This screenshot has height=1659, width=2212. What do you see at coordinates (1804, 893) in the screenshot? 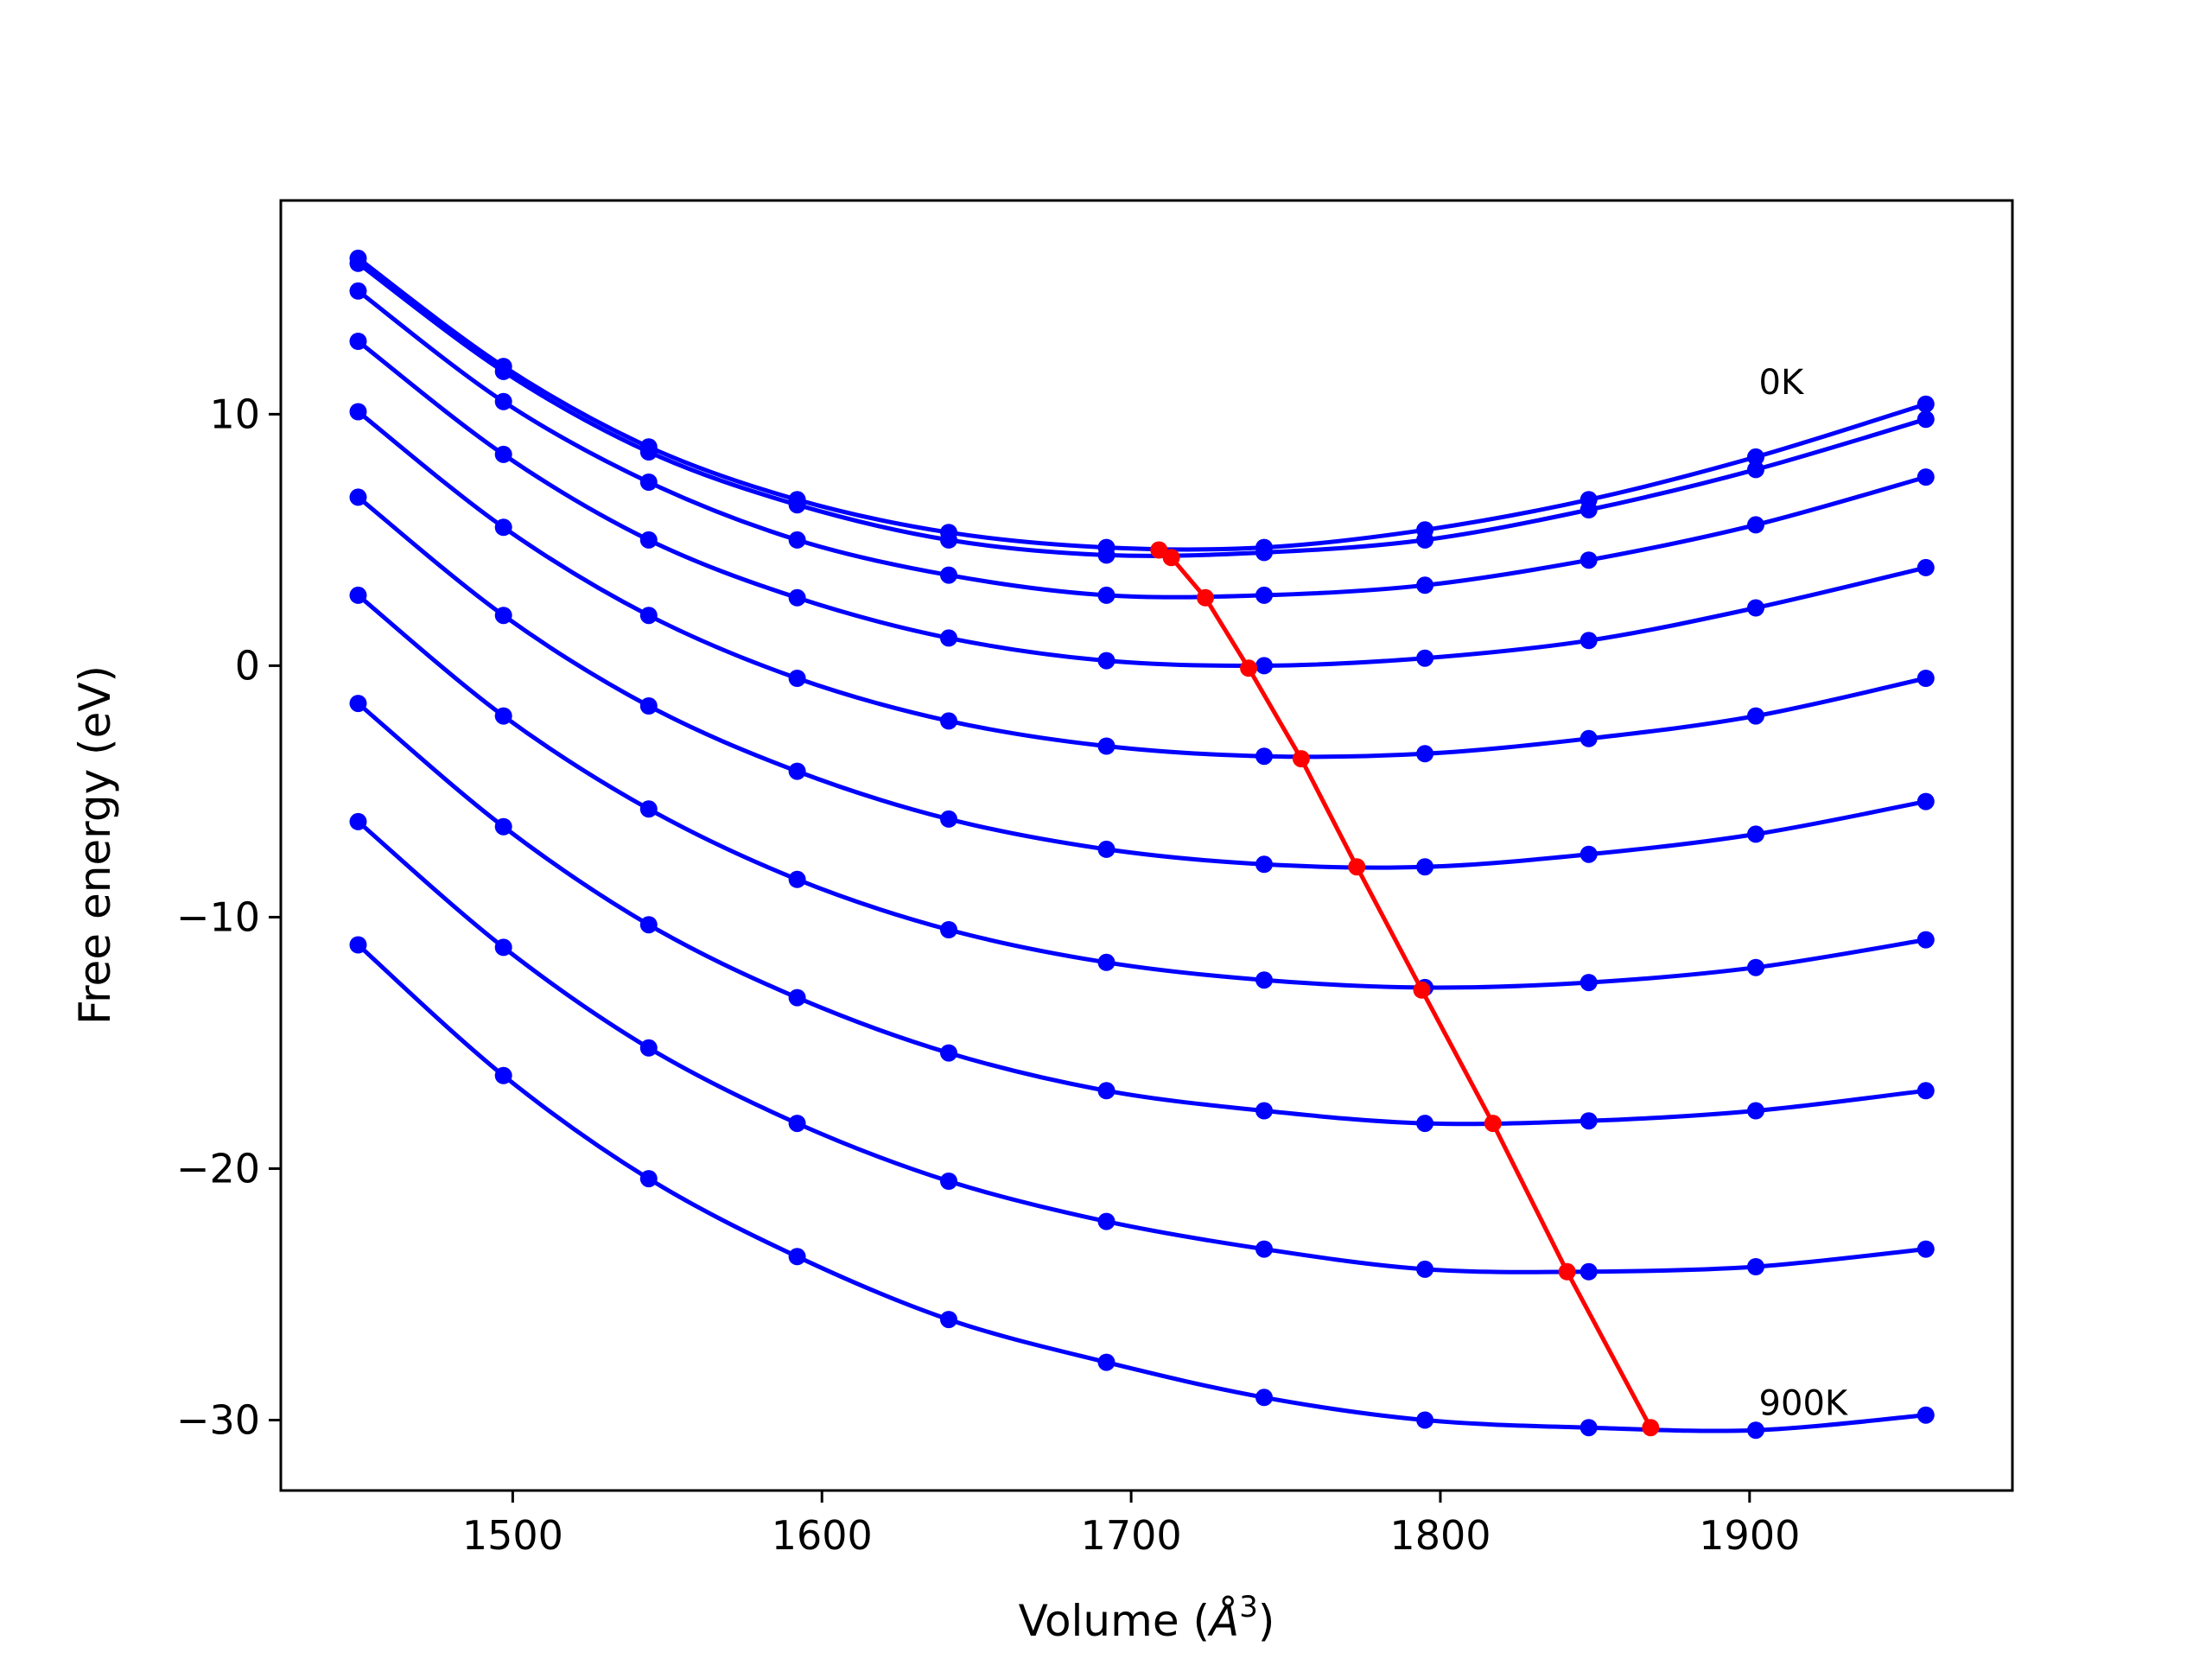
I see `annotations: 0K 900K` at bounding box center [1804, 893].